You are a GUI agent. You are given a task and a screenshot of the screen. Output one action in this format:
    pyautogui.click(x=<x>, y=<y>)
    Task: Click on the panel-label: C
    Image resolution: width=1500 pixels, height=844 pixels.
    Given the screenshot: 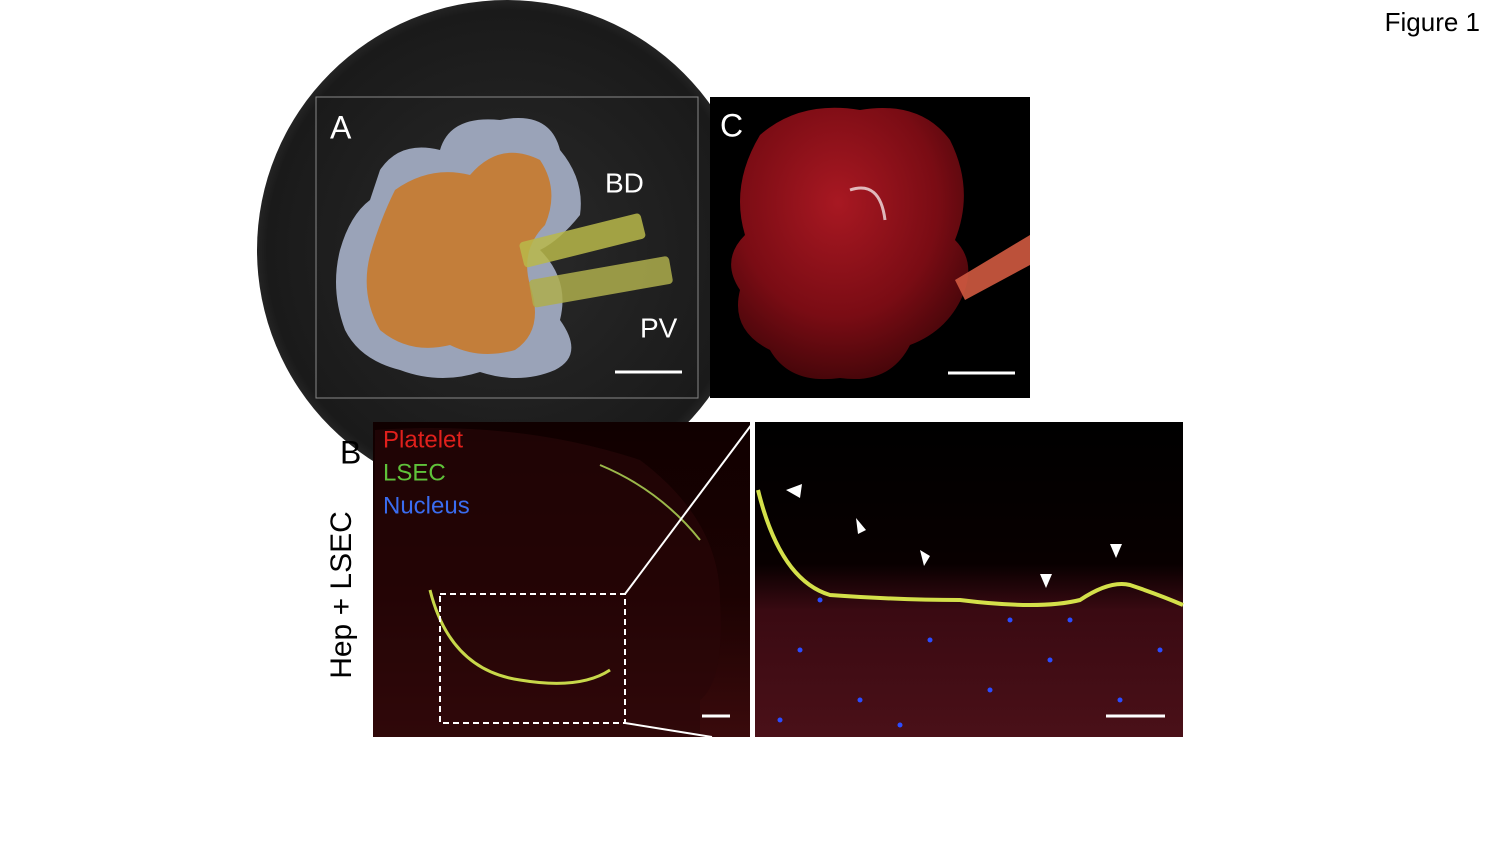 What is the action you would take?
    pyautogui.click(x=731, y=125)
    